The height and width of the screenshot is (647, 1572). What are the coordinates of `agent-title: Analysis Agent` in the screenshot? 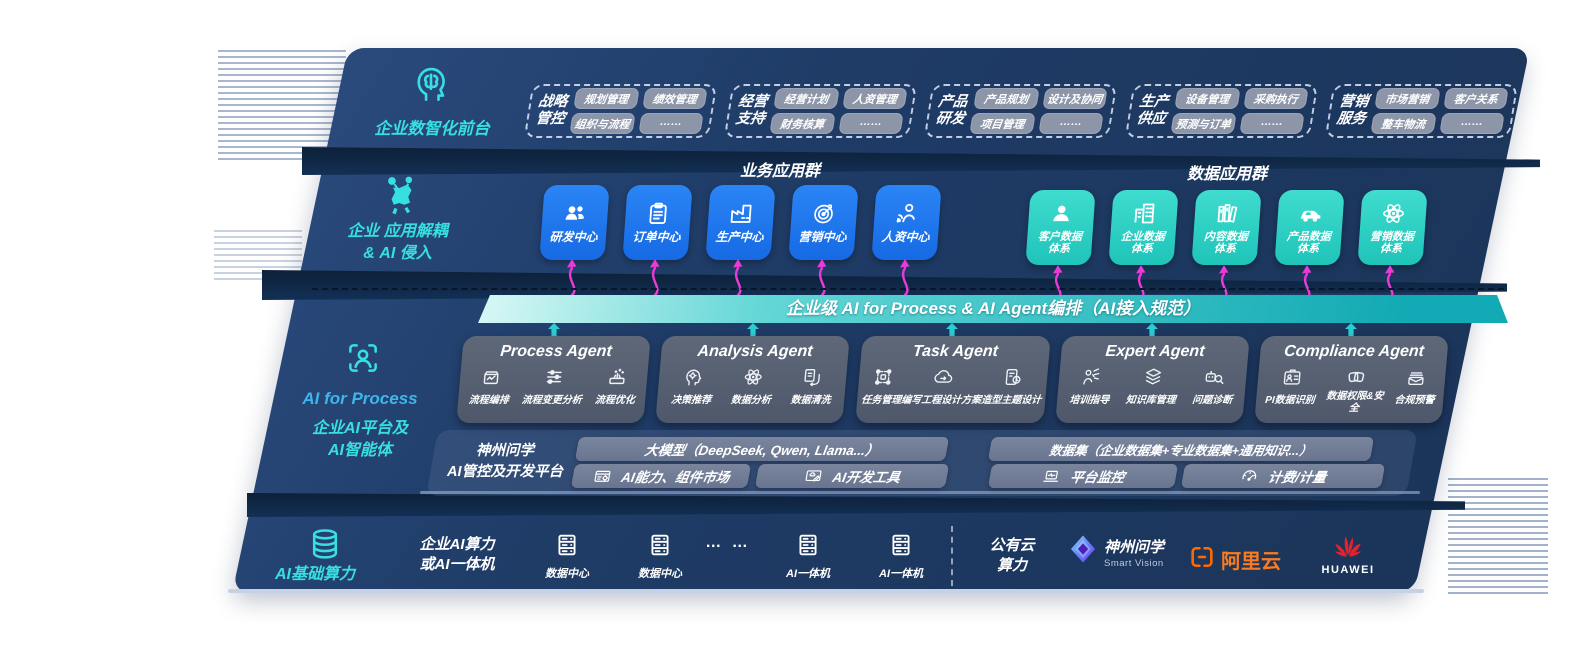 It's located at (755, 351).